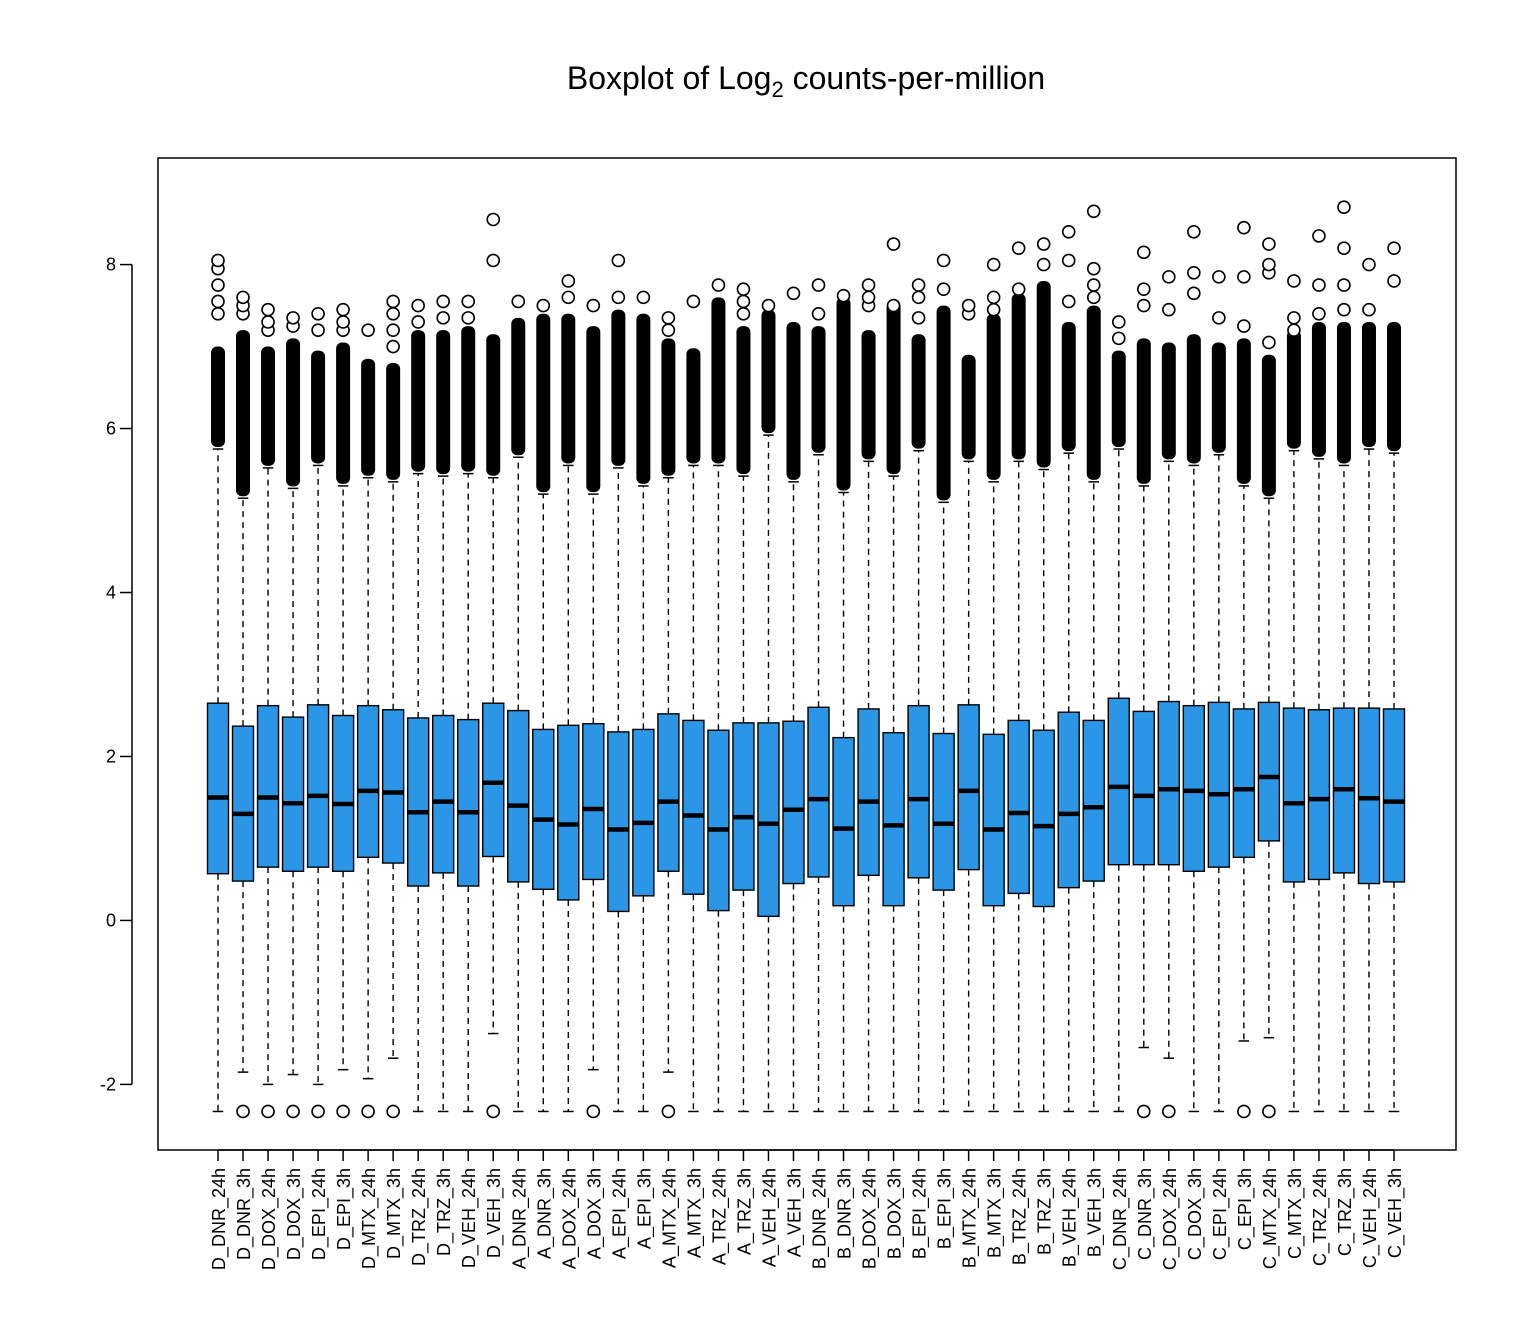 The height and width of the screenshot is (1344, 1536). I want to click on box-B_DNR_24h, so click(818, 695).